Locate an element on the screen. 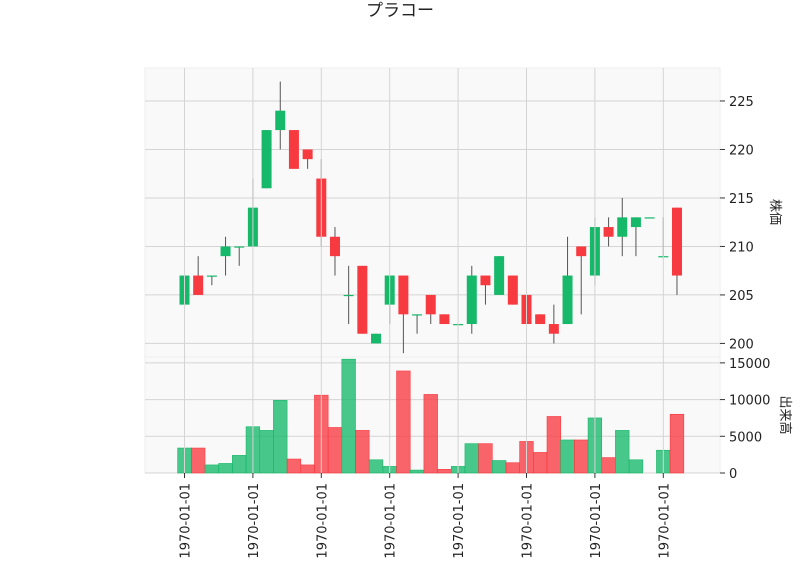  price-tick-label: 200 is located at coordinates (741, 344).